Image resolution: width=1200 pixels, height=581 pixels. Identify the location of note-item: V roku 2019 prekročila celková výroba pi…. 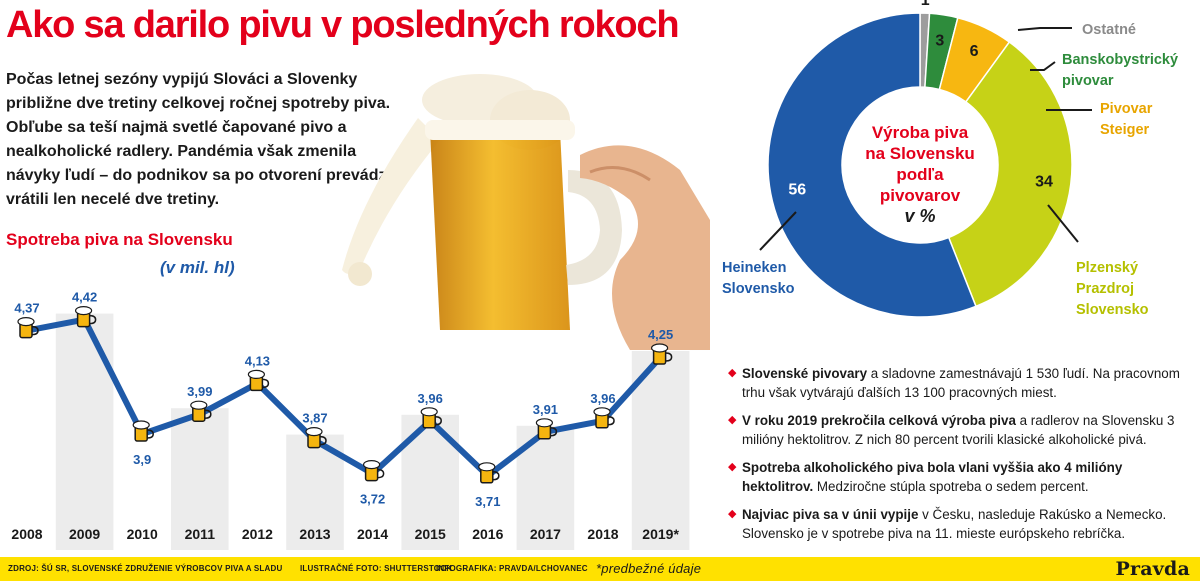
(959, 430).